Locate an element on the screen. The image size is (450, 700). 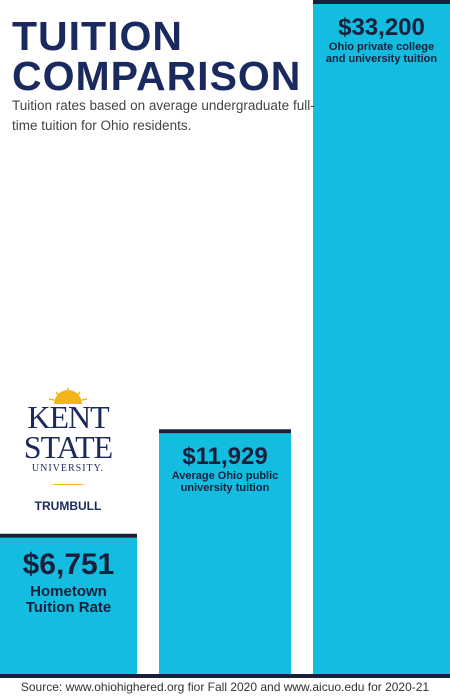
logo-line: STATE is located at coordinates (68, 447).